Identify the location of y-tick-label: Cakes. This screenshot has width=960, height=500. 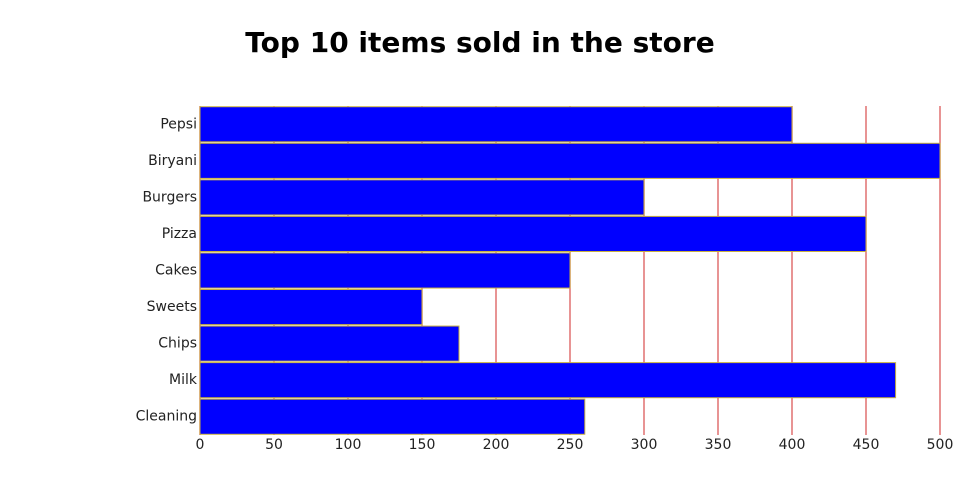
(176, 271).